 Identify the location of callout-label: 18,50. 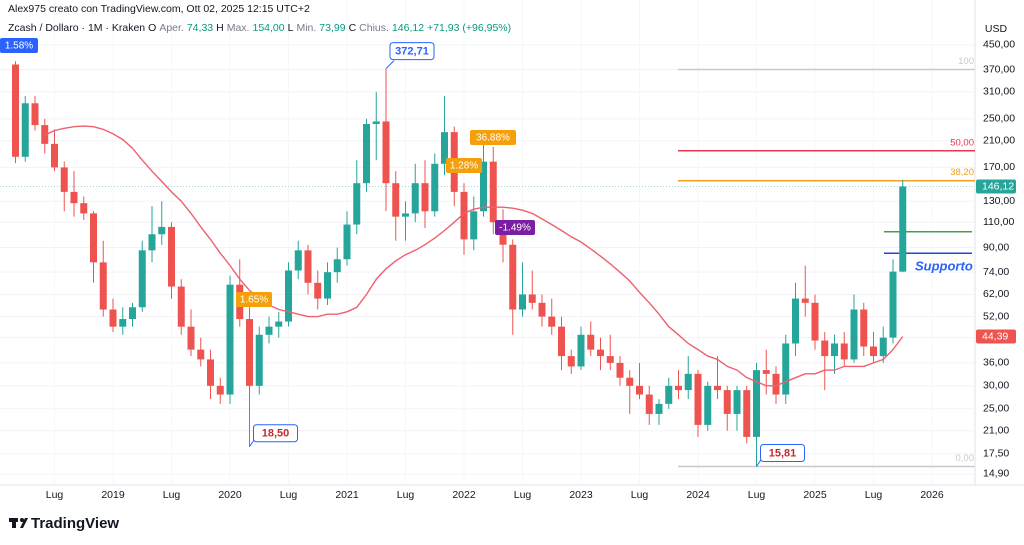
(276, 434).